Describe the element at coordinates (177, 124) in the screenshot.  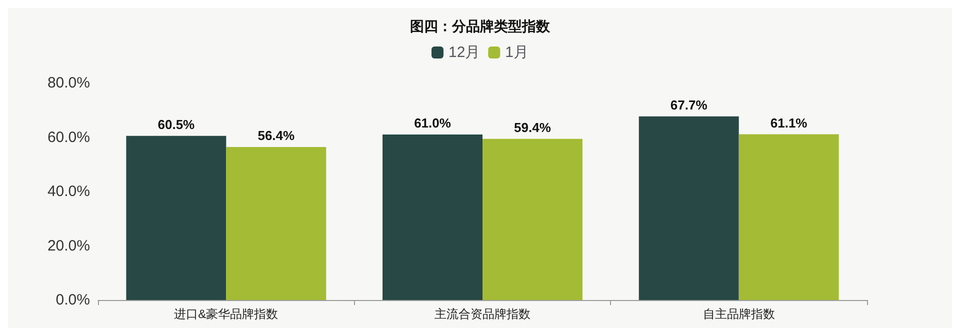
I see `data-label: 60.5%` at that location.